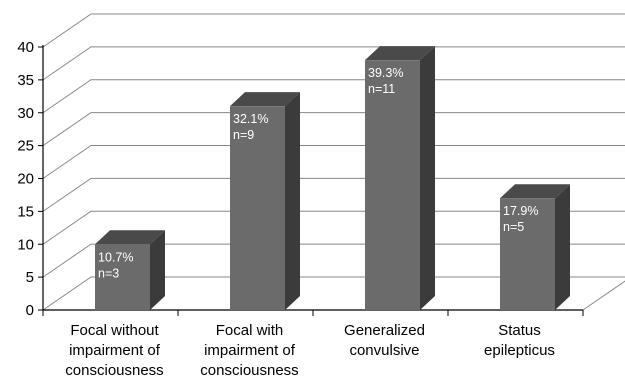  What do you see at coordinates (384, 350) in the screenshot?
I see `category-label-line: convulsive` at bounding box center [384, 350].